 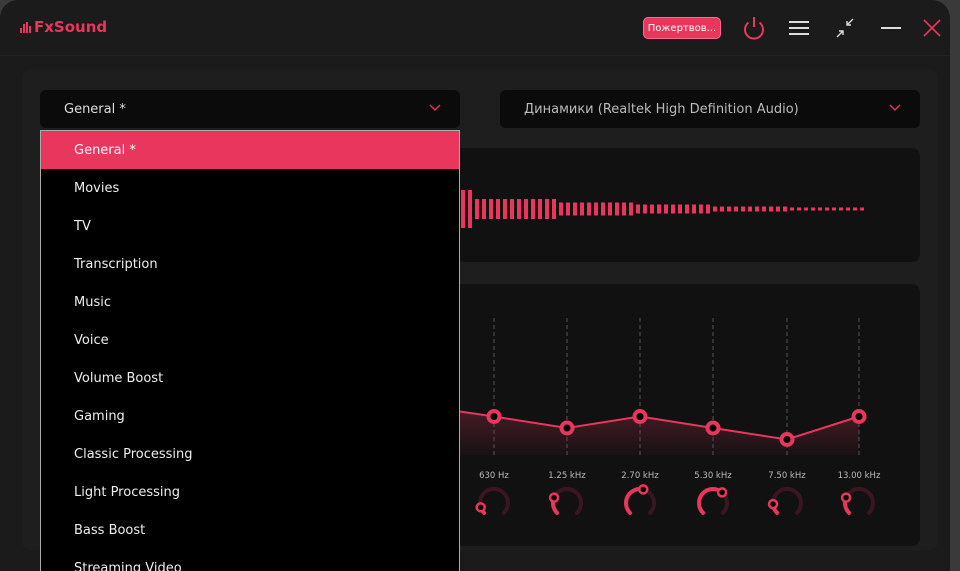 I want to click on preset-option: Music, so click(x=92, y=302).